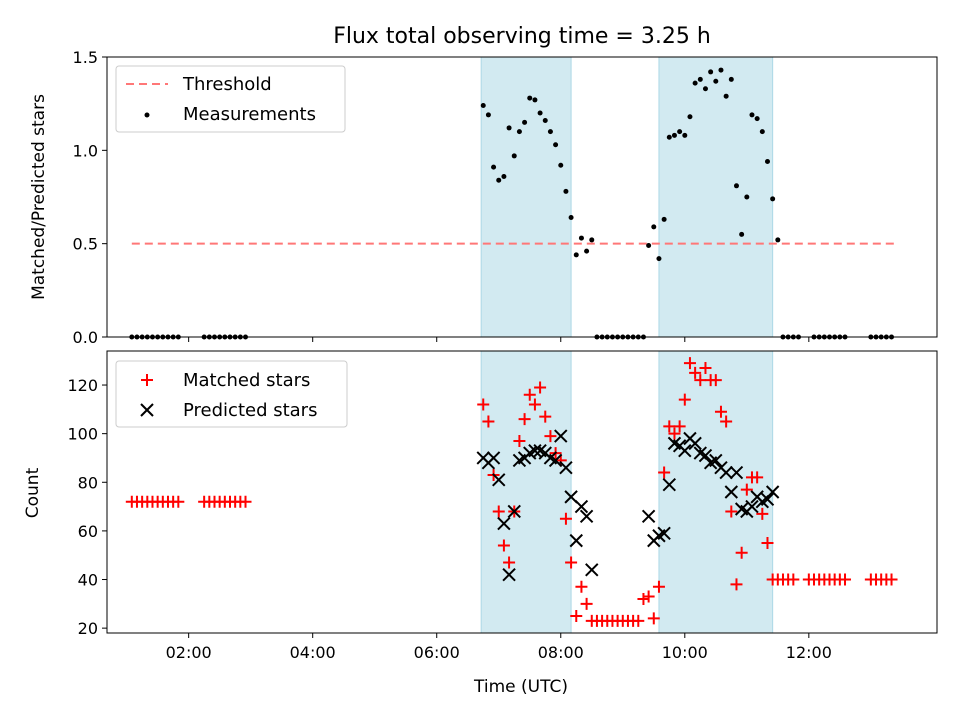  What do you see at coordinates (85, 337) in the screenshot?
I see `y-tick-label: 0.0` at bounding box center [85, 337].